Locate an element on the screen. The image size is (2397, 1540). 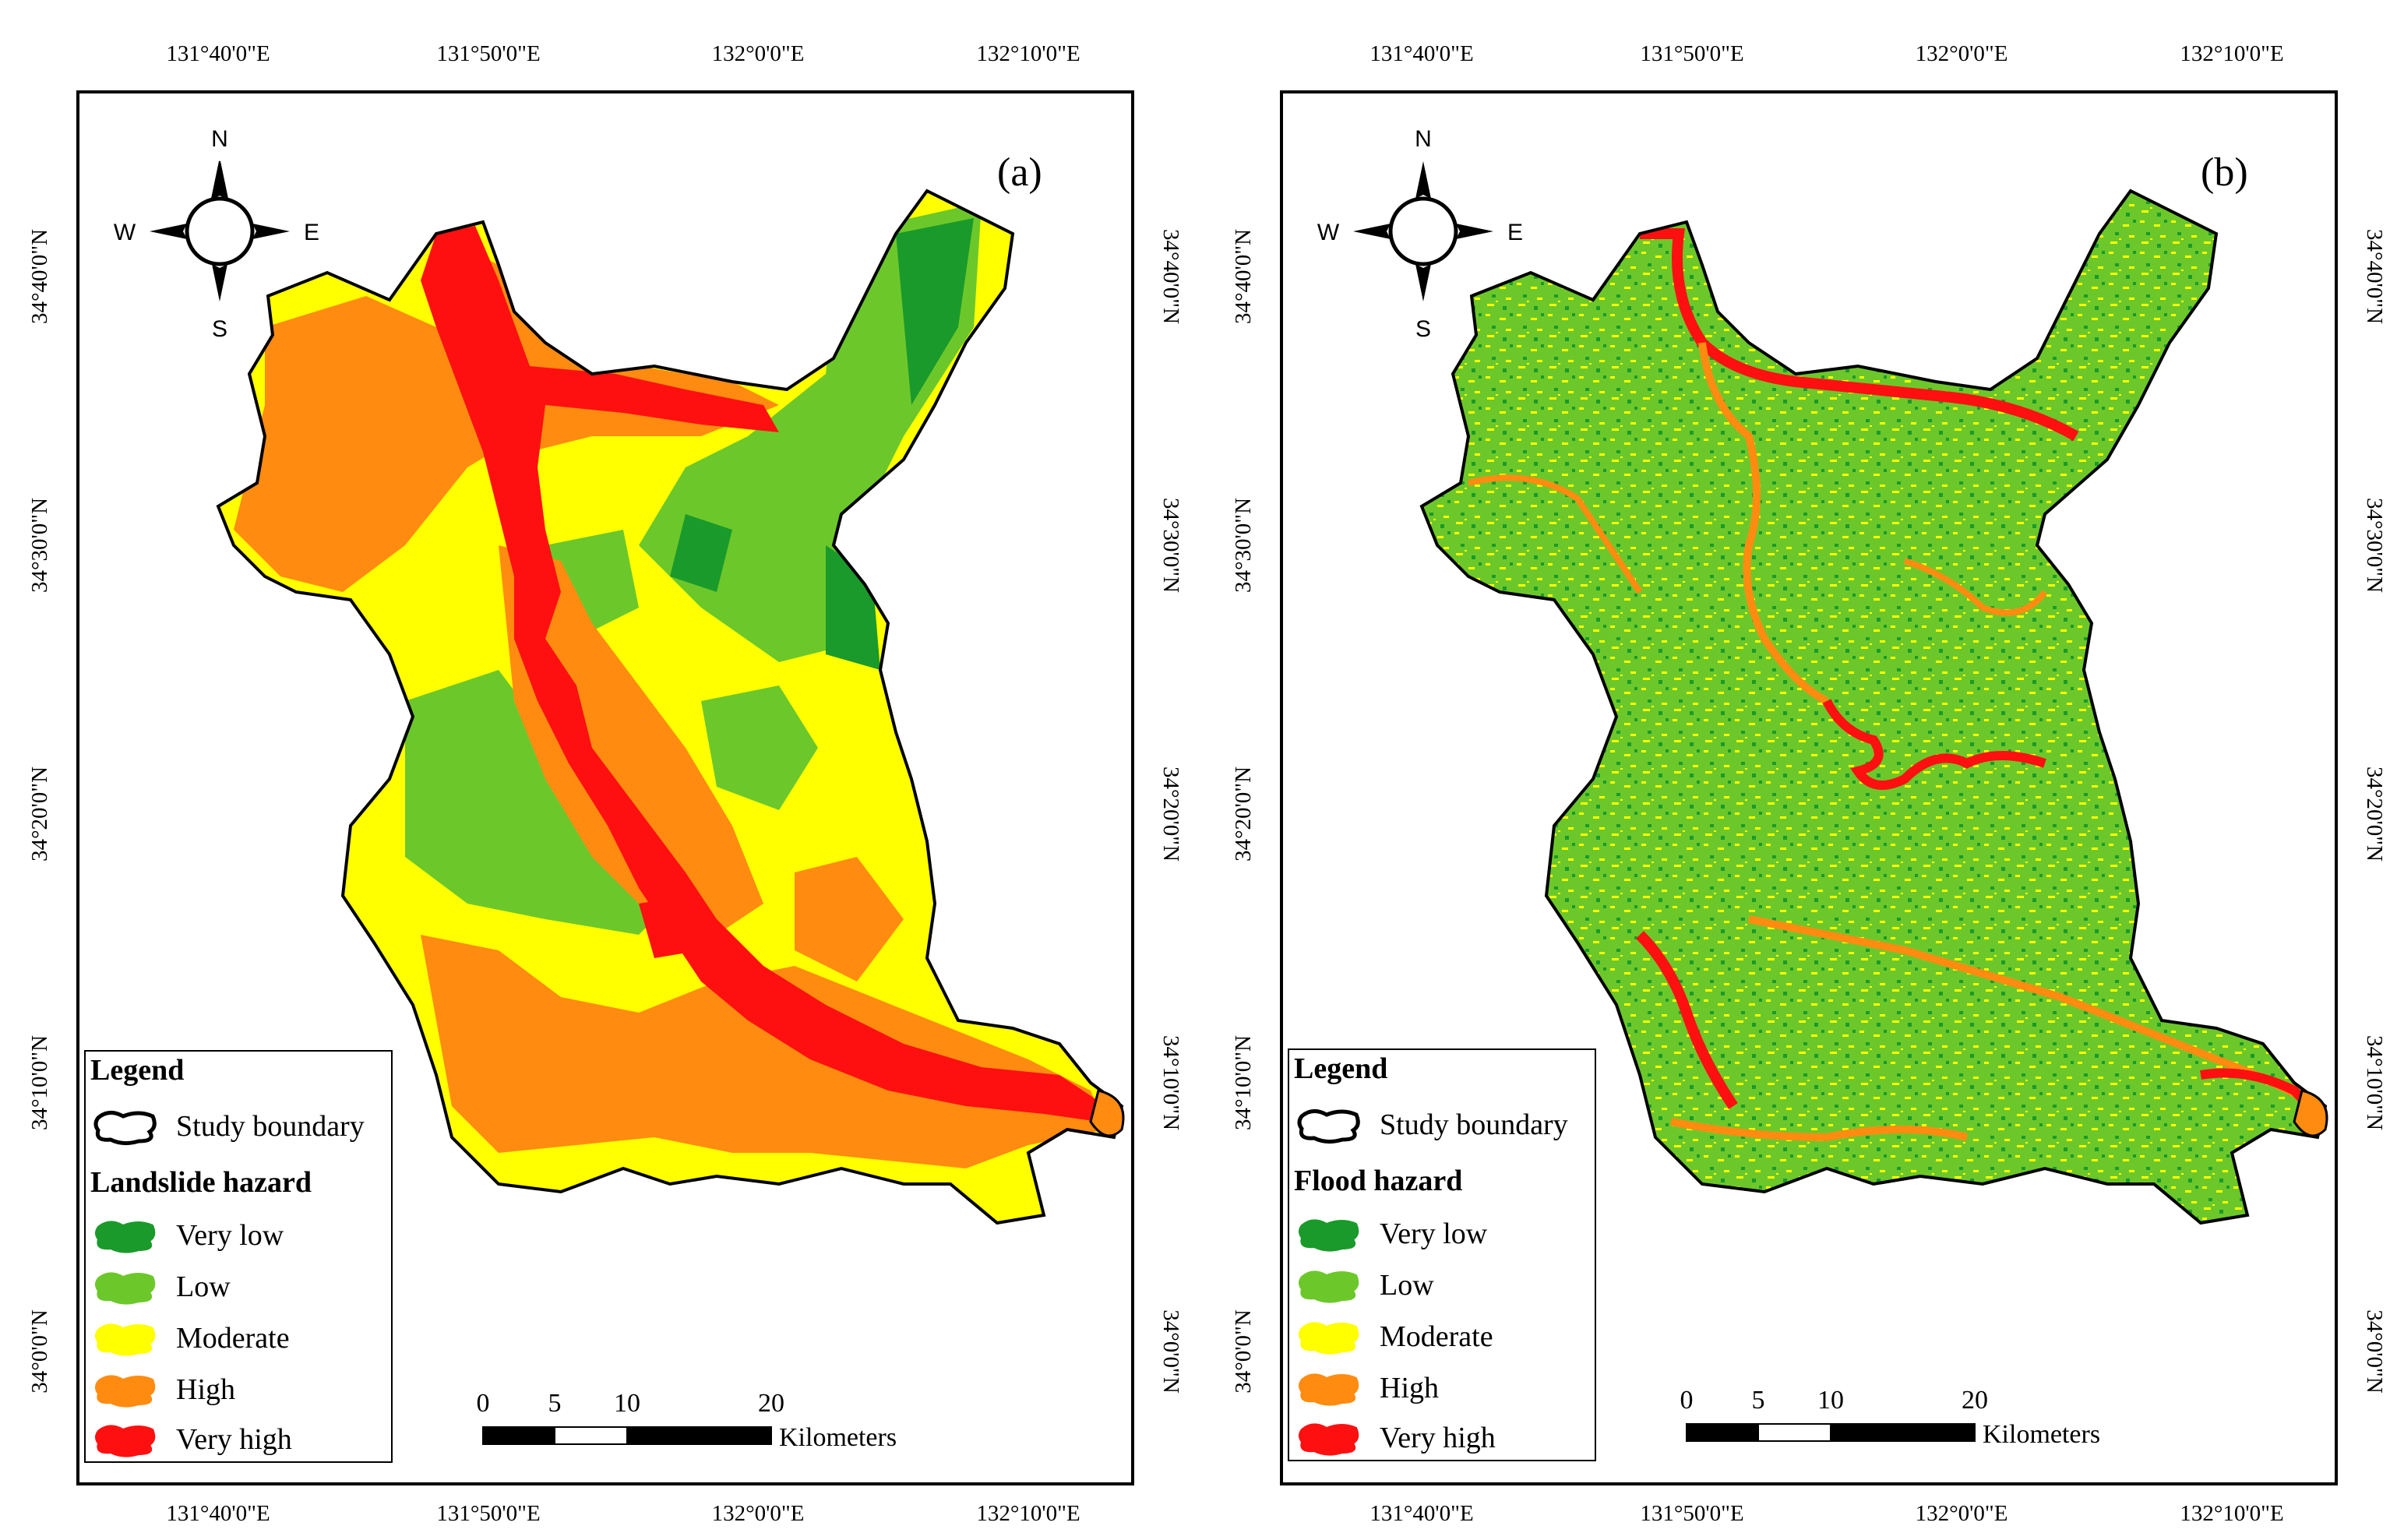
legend-label: Very low is located at coordinates (230, 1235).